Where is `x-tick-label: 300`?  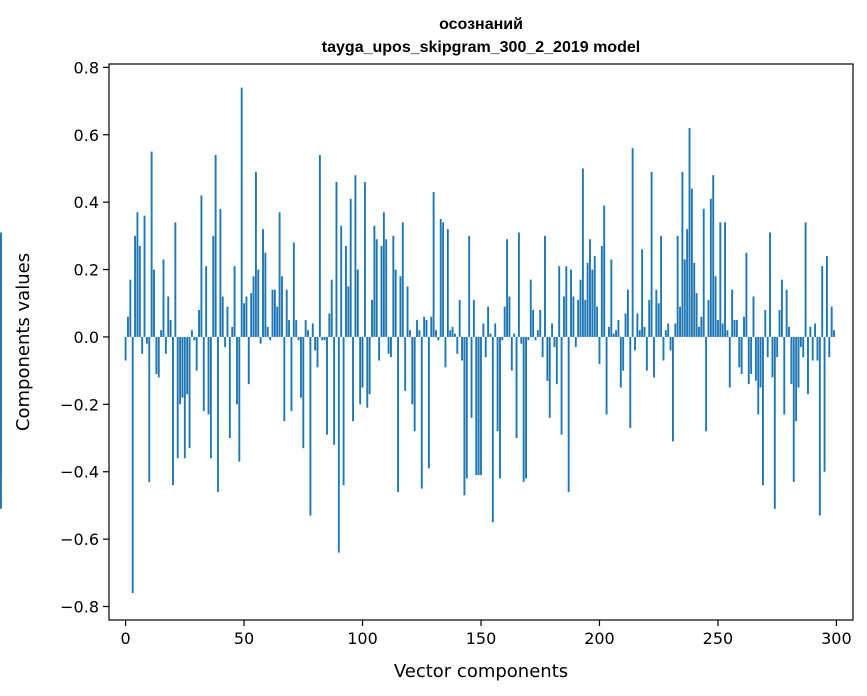 x-tick-label: 300 is located at coordinates (836, 638).